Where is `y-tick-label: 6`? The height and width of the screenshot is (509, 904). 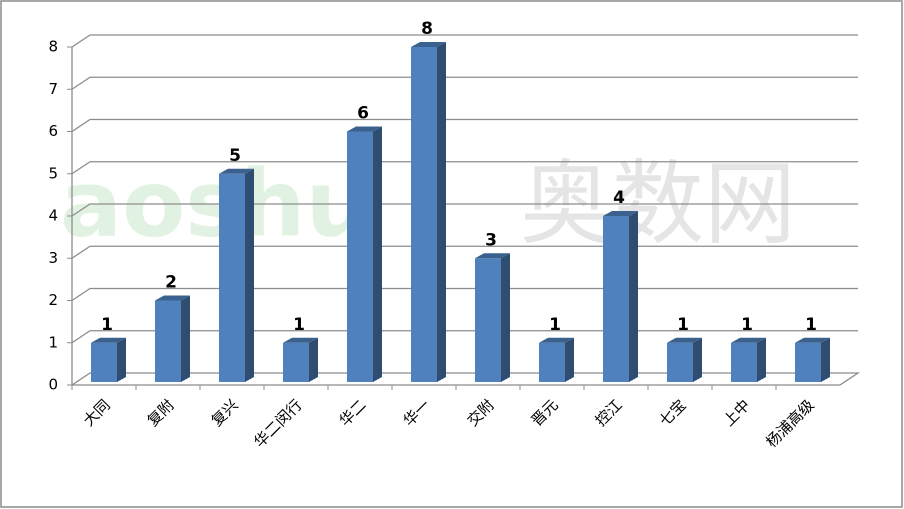
y-tick-label: 6 is located at coordinates (53, 131).